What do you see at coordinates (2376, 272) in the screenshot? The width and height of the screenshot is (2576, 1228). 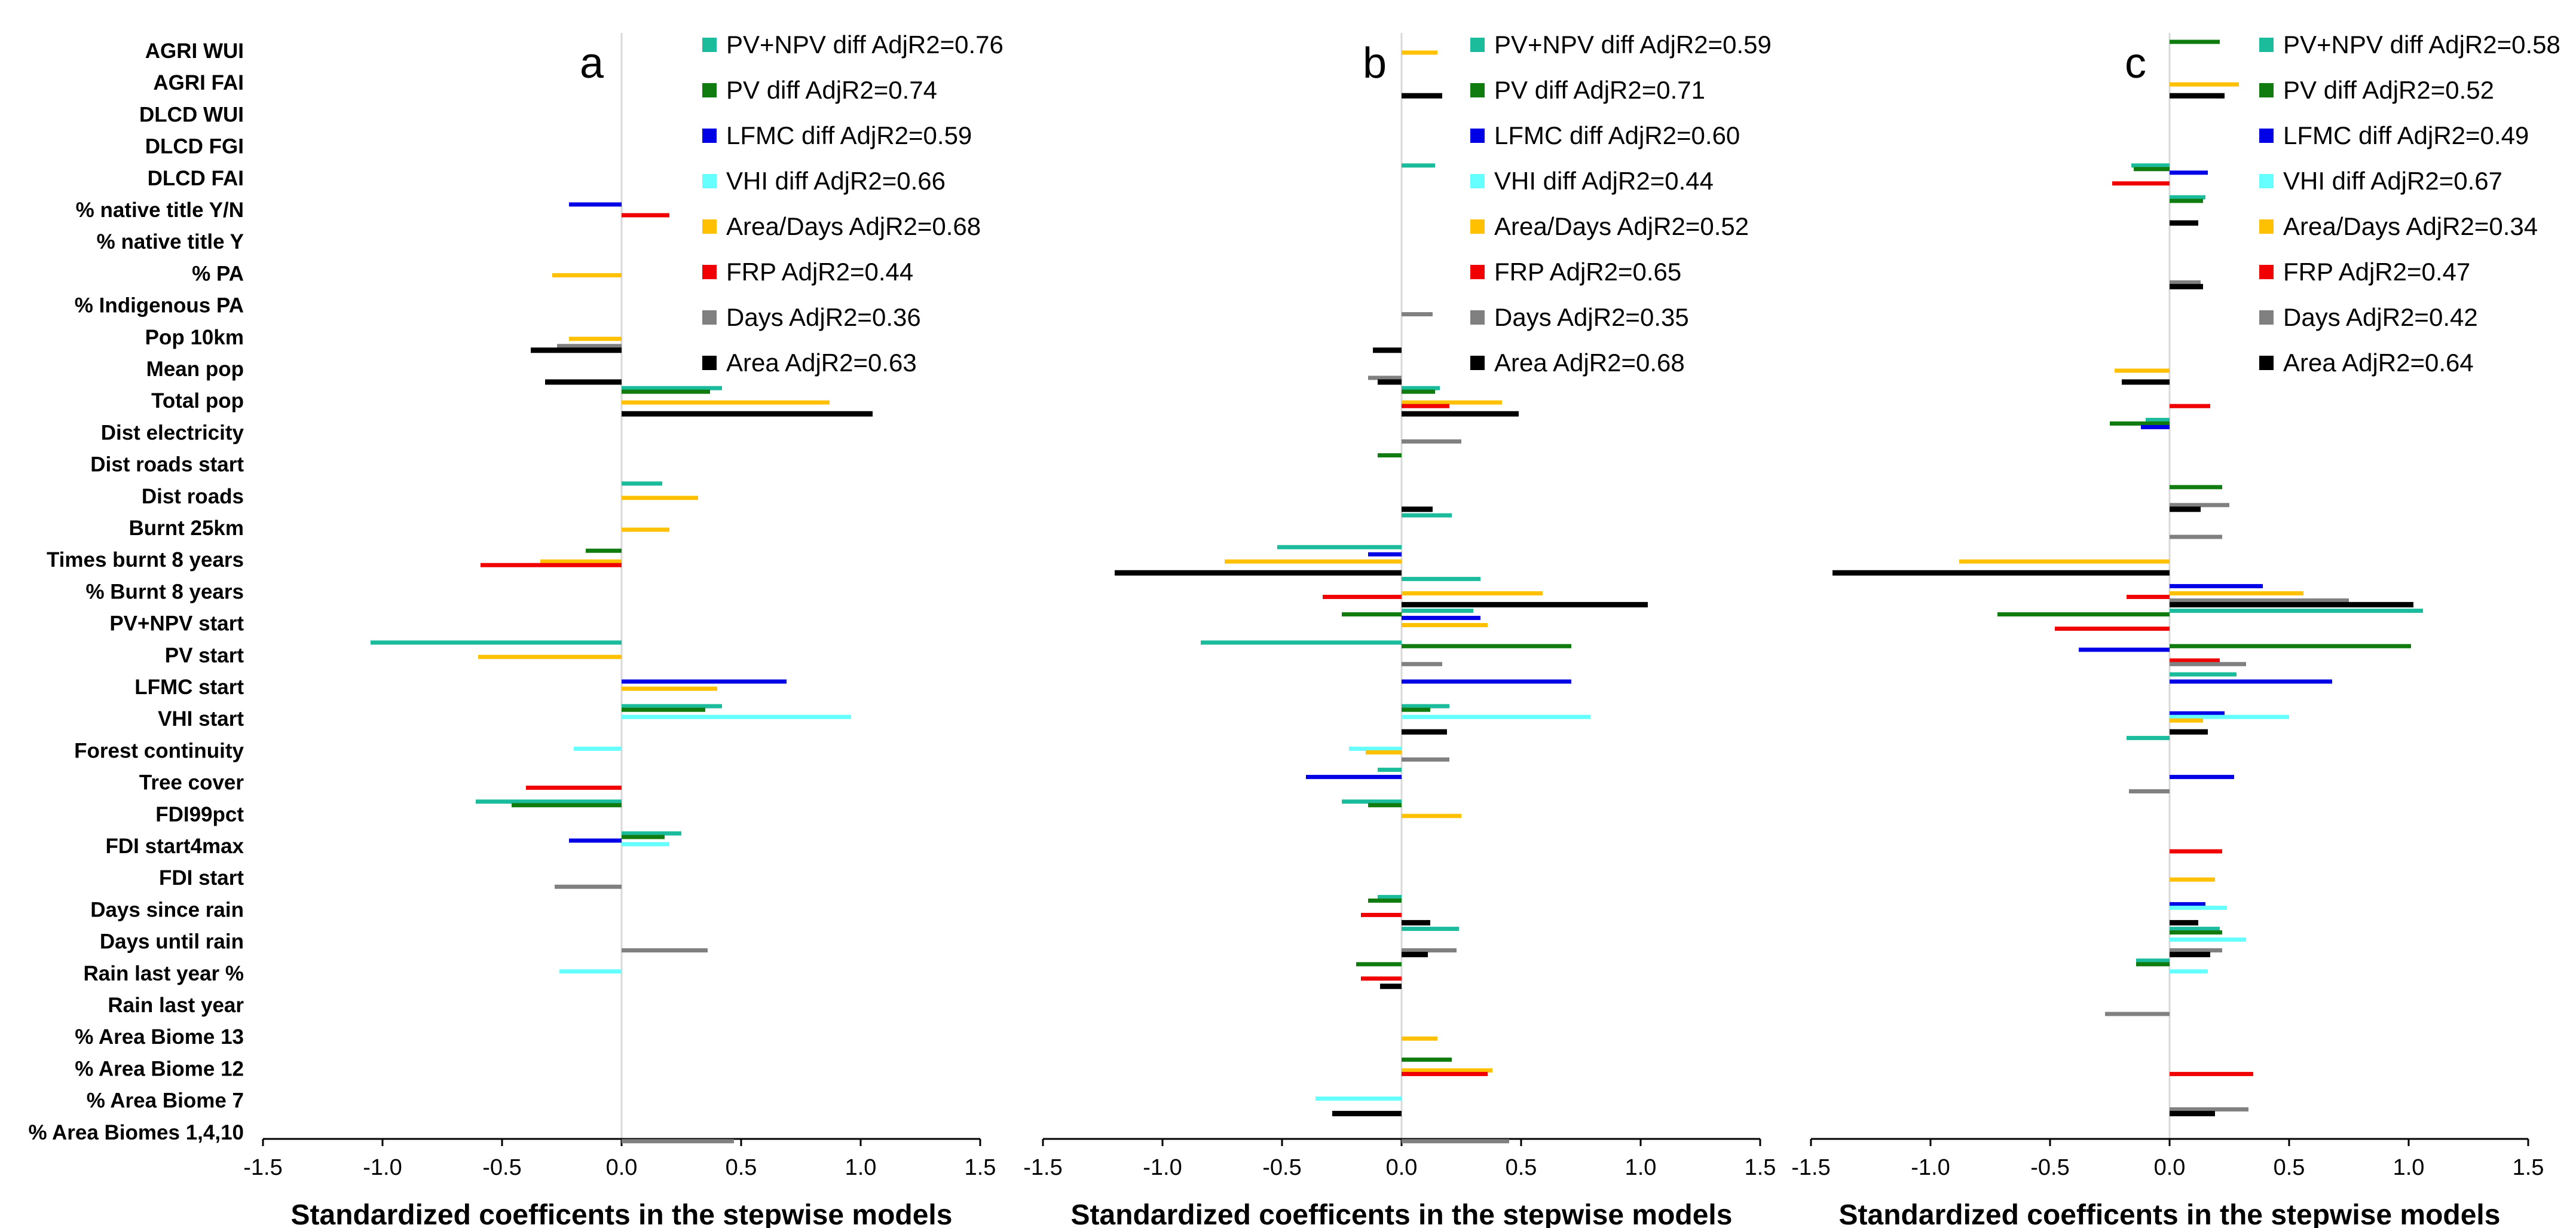 I see `legend-entry: FRP AdjR2=0.47` at bounding box center [2376, 272].